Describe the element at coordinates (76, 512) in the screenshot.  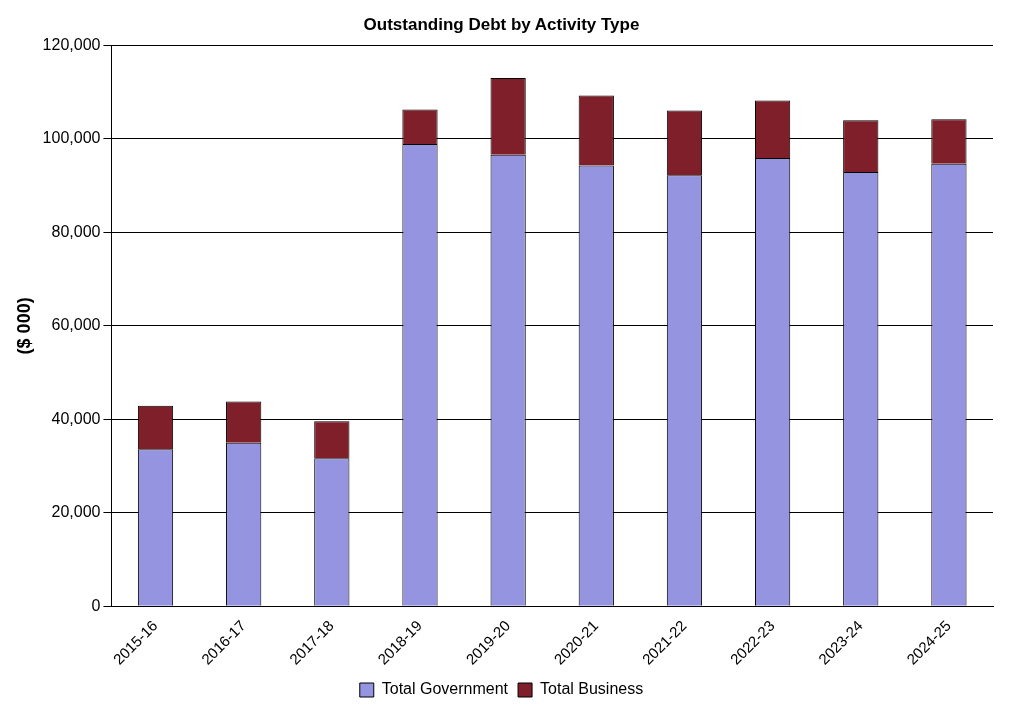
I see `y-tick-label: 20,000` at that location.